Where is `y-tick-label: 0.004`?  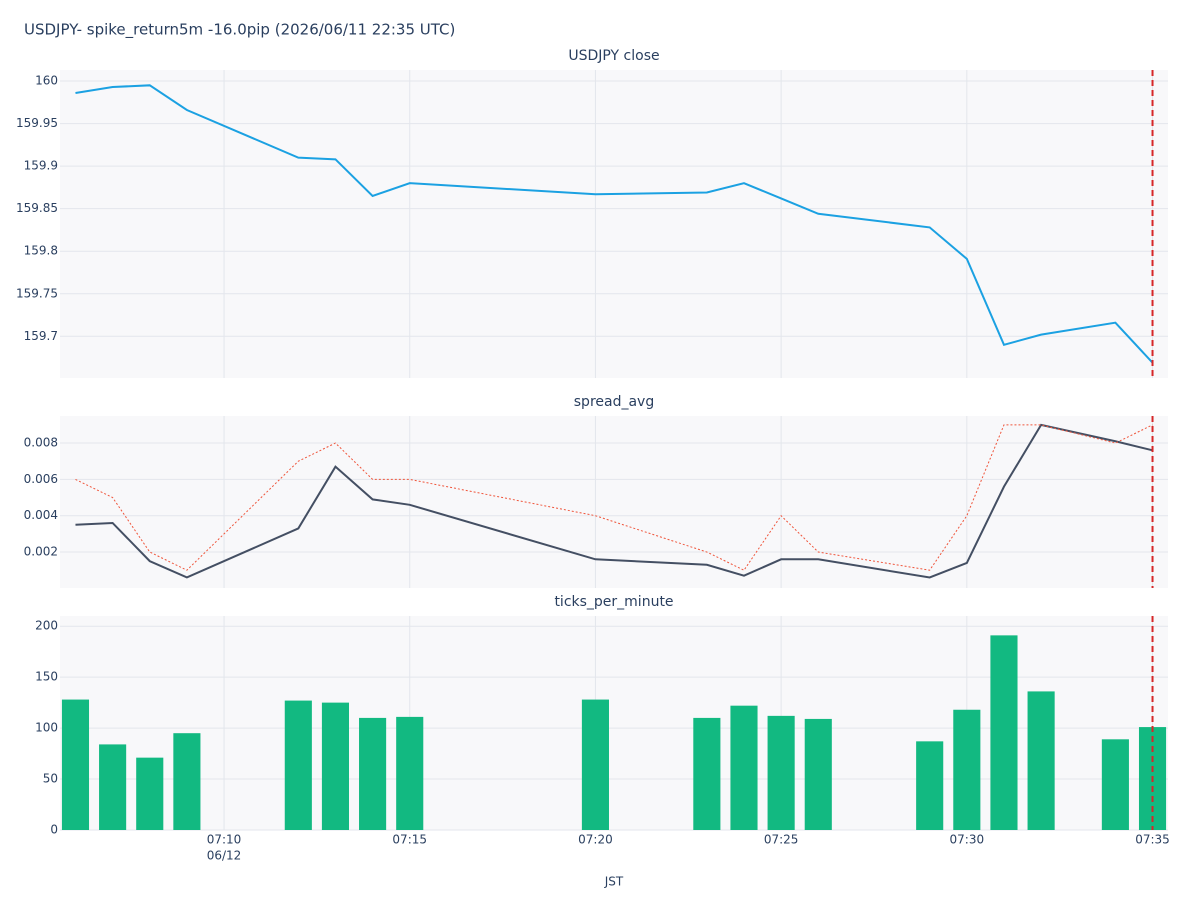
y-tick-label: 0.004 is located at coordinates (41, 515).